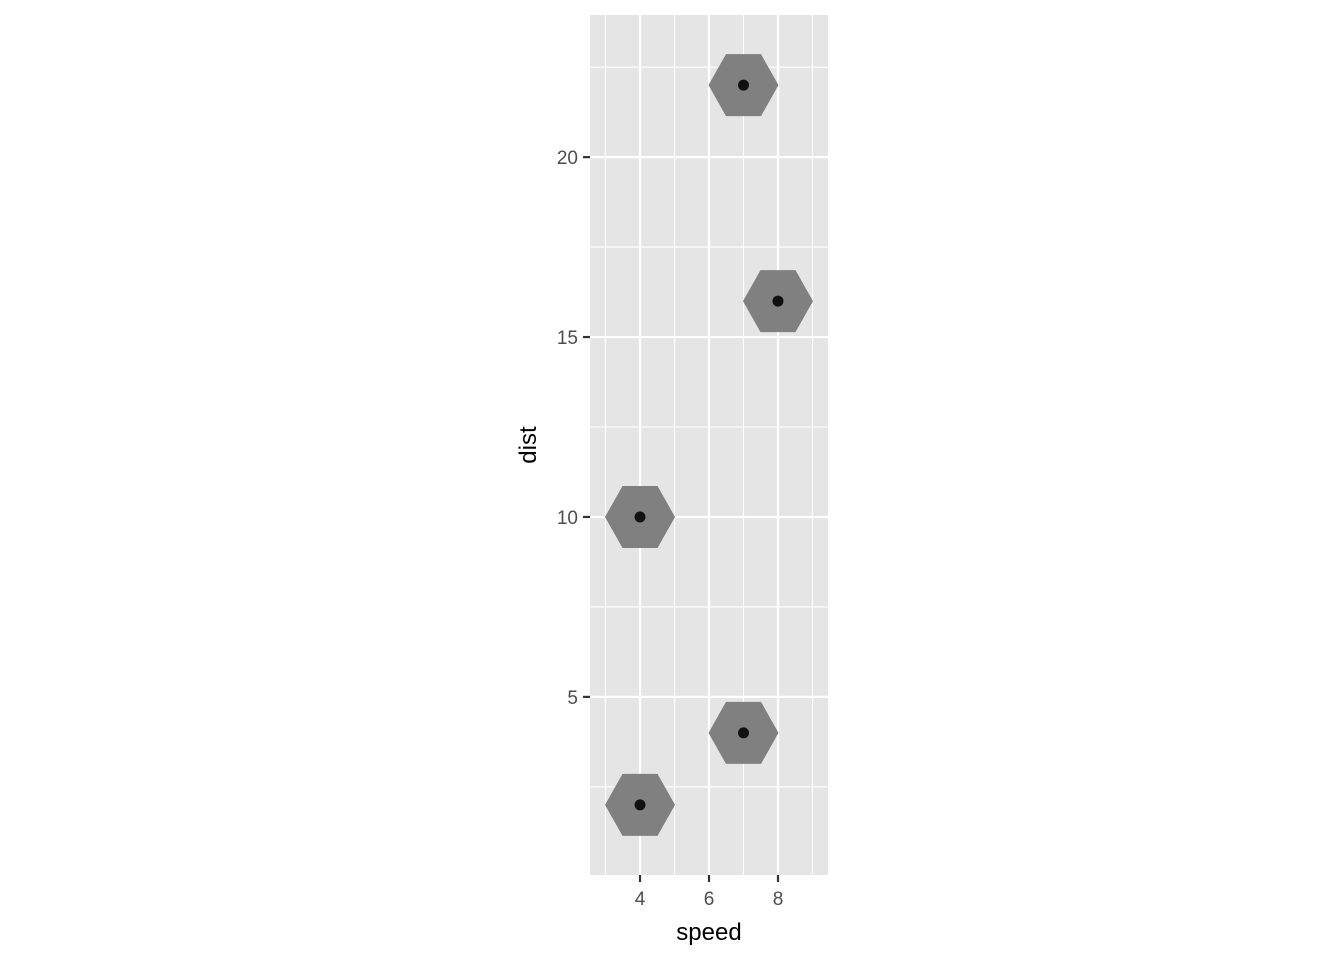  I want to click on x-tick-label: 6, so click(709, 899).